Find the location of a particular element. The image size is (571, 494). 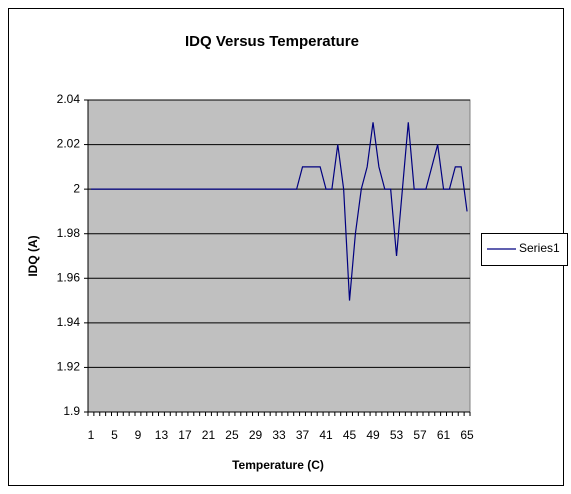

x-tick-label: 25 is located at coordinates (232, 435).